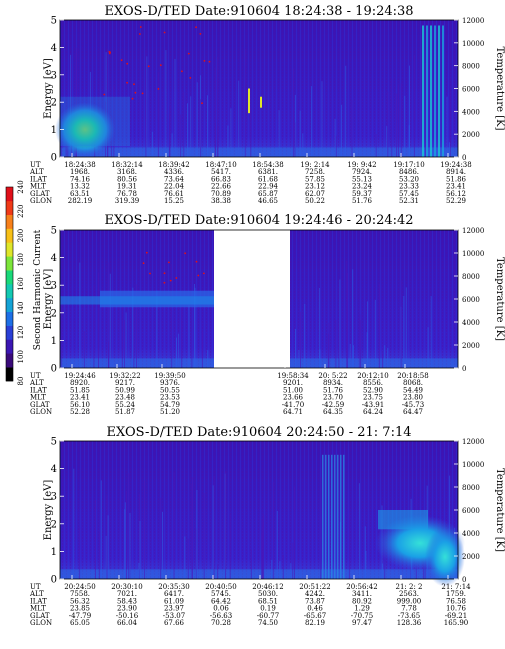 The height and width of the screenshot is (649, 505). Describe the element at coordinates (261, 102) in the screenshot. I see `heatmap-spike` at that location.